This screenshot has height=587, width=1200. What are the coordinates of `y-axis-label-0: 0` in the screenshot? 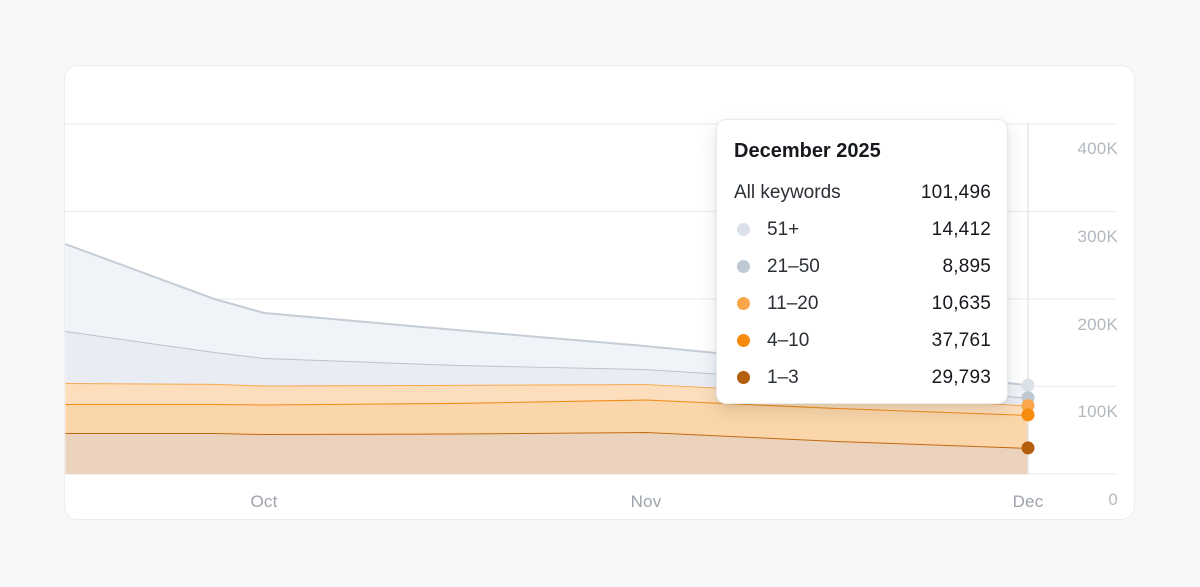 It's located at (1113, 499).